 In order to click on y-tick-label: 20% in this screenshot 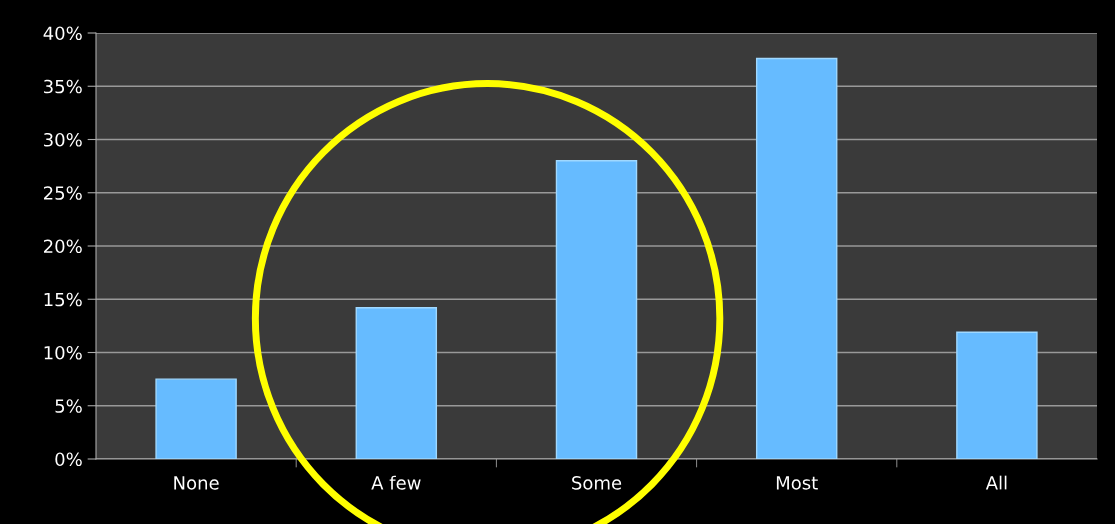, I will do `click(63, 246)`.